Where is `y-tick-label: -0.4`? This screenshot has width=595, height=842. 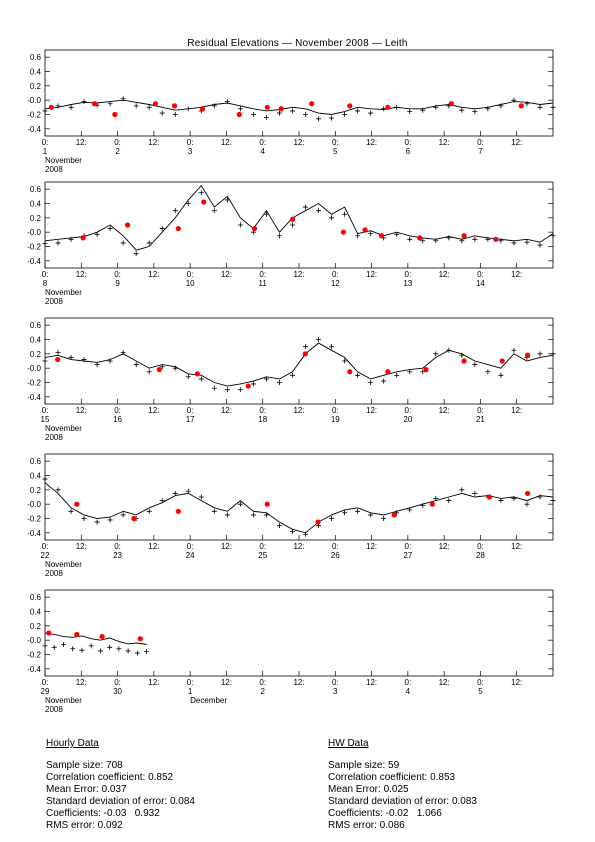 y-tick-label: -0.4 is located at coordinates (34, 397).